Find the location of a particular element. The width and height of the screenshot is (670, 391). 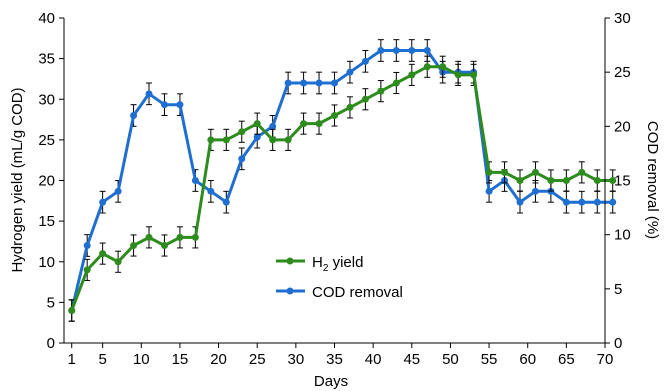

x-tick-label: 65 is located at coordinates (566, 359).